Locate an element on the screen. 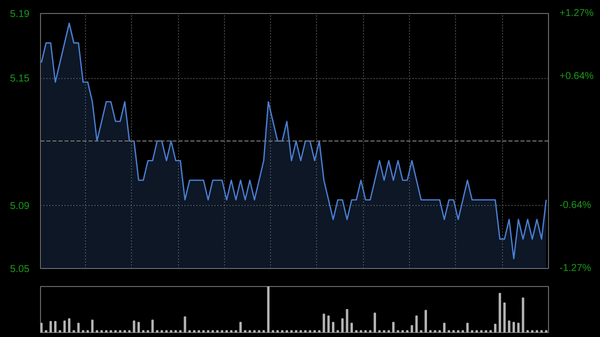 The height and width of the screenshot is (337, 600). y-tick-label: 5.05 is located at coordinates (20, 269).